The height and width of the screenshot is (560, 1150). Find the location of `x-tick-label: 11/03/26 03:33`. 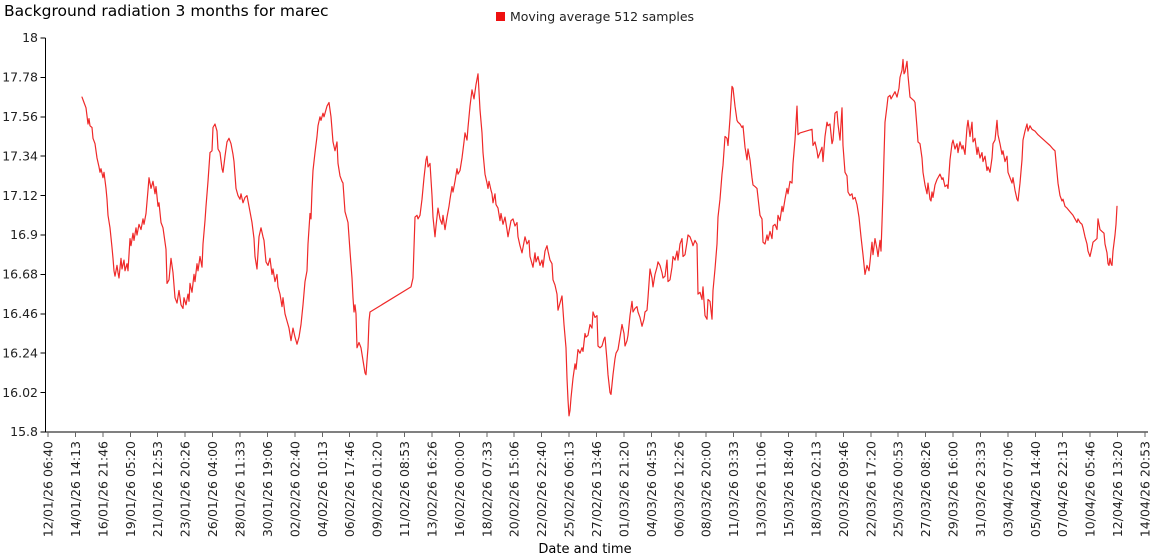

x-tick-label: 11/03/26 03:33 is located at coordinates (733, 489).